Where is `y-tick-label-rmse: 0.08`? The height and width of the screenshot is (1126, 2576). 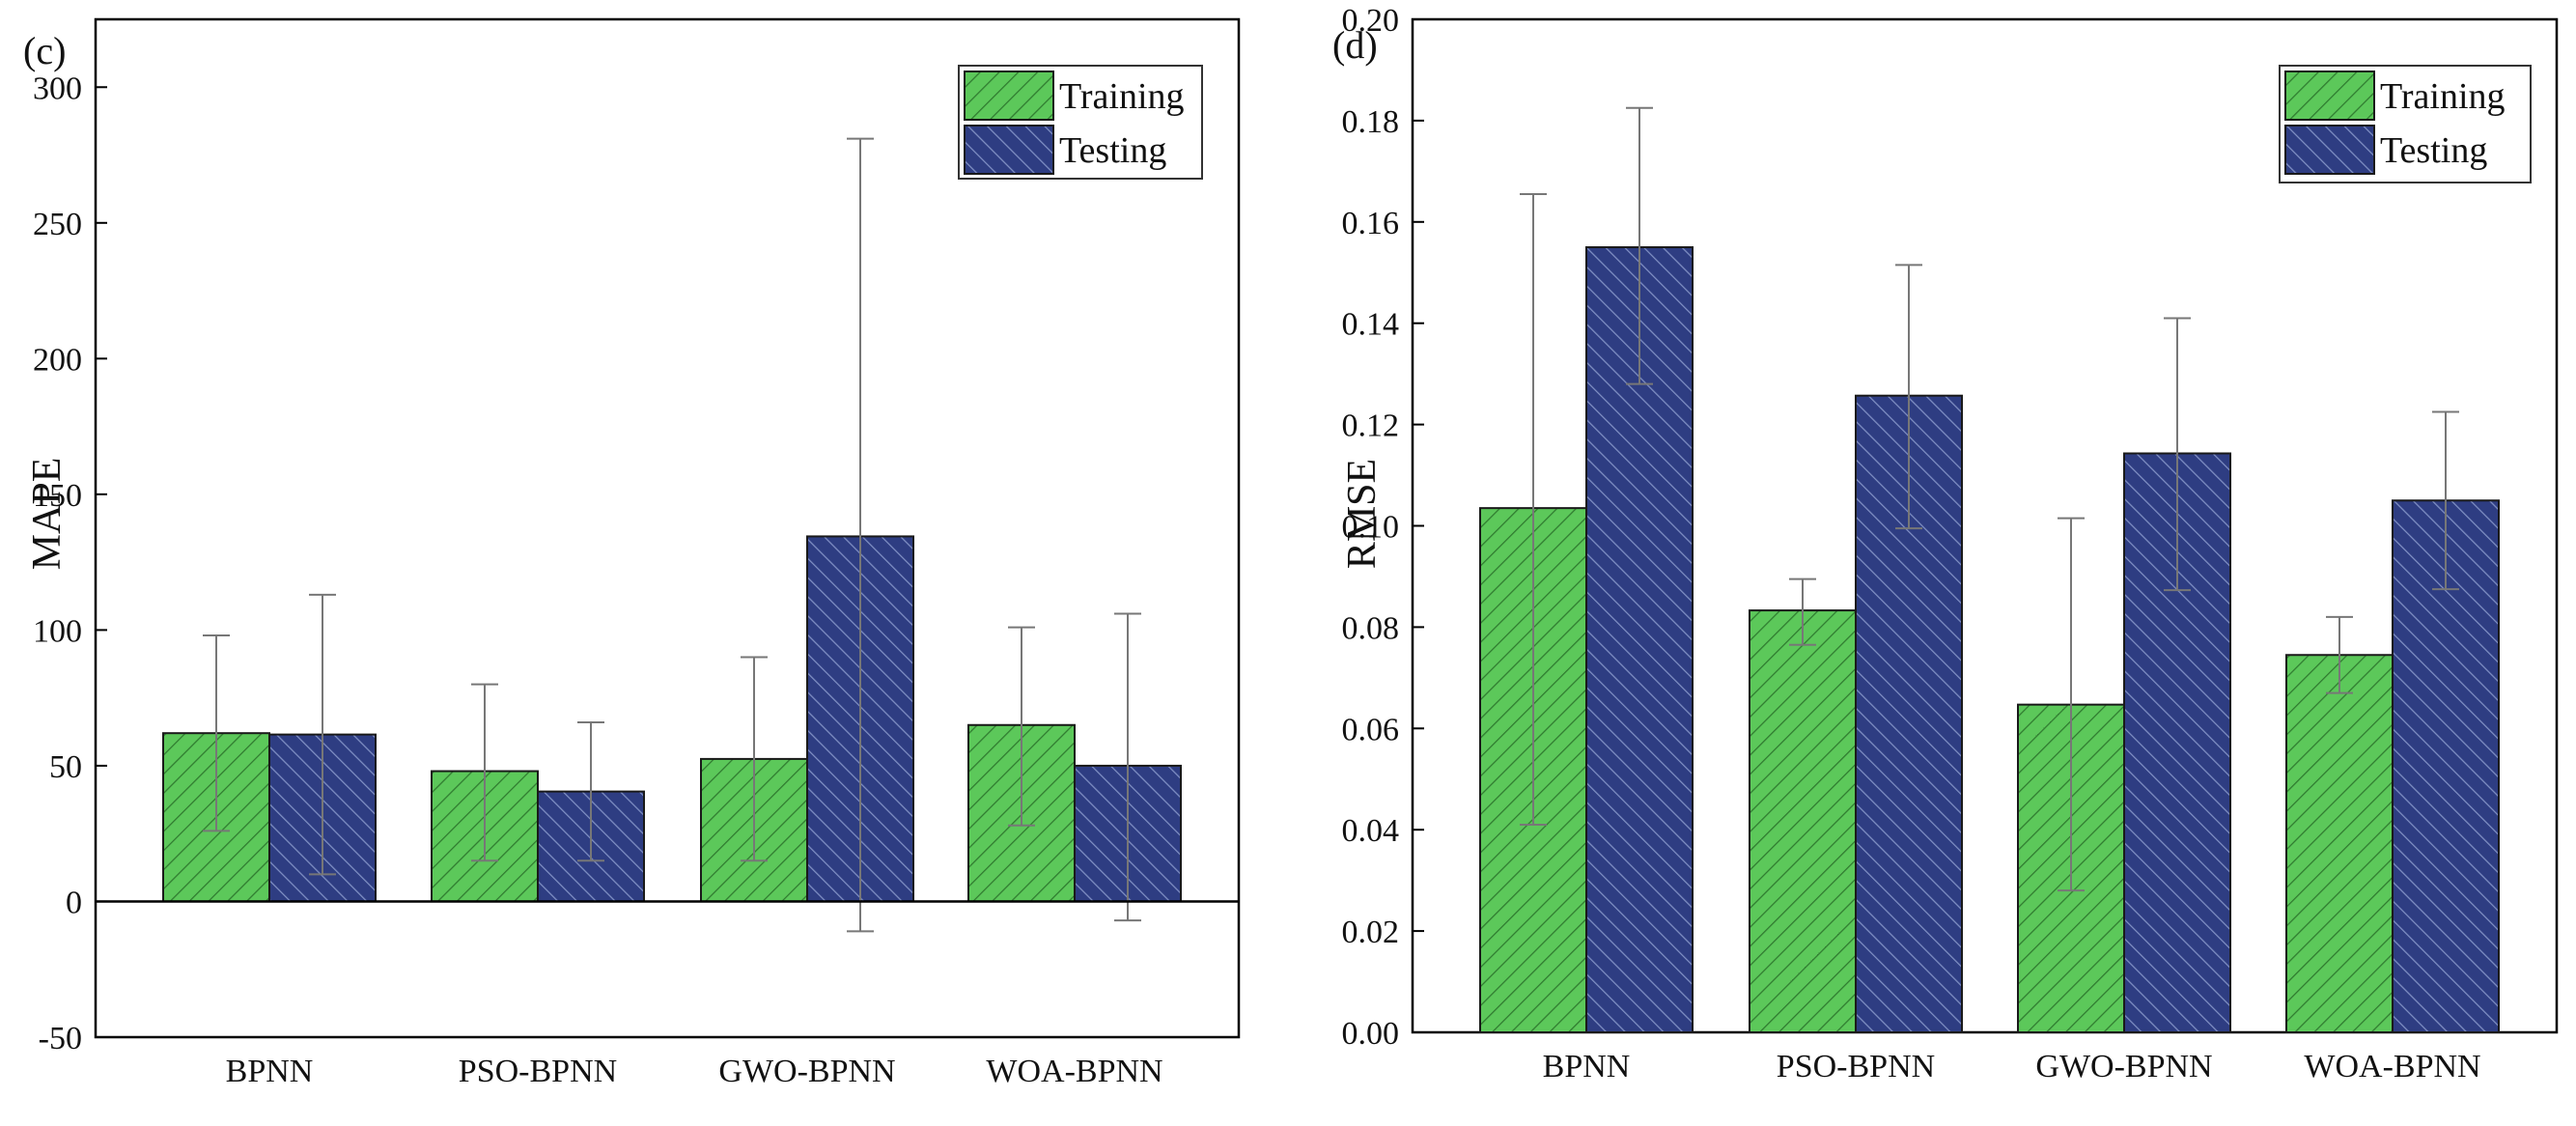
y-tick-label-rmse: 0.08 is located at coordinates (1371, 628).